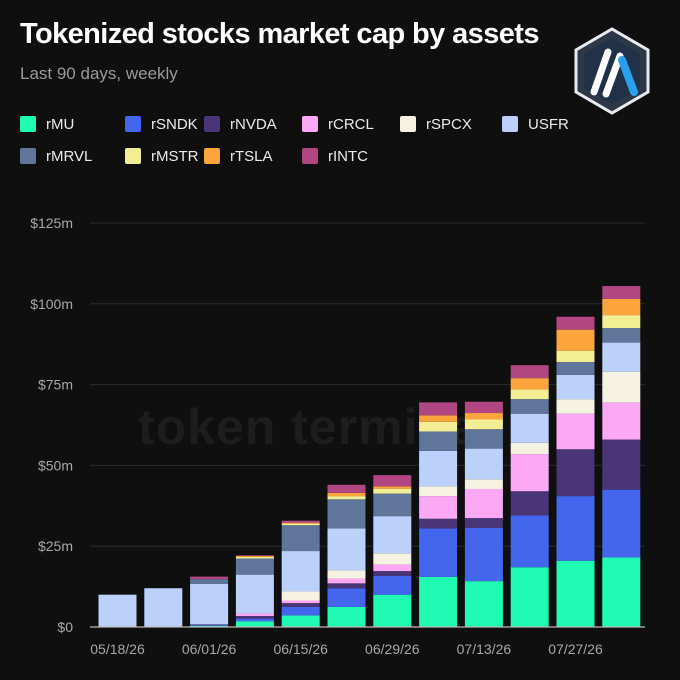  Describe the element at coordinates (56, 156) in the screenshot. I see `legend-item-rmrvl: rMRVL` at that location.